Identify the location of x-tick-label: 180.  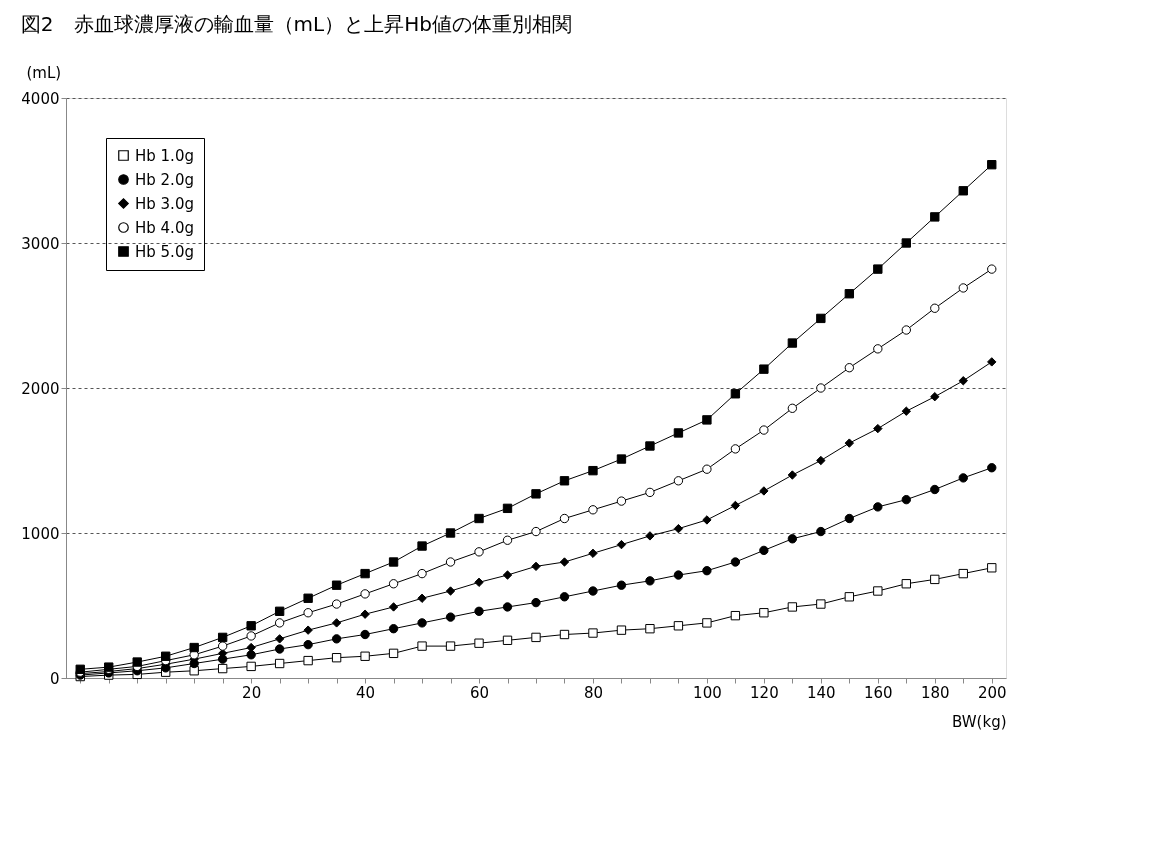
(935, 692).